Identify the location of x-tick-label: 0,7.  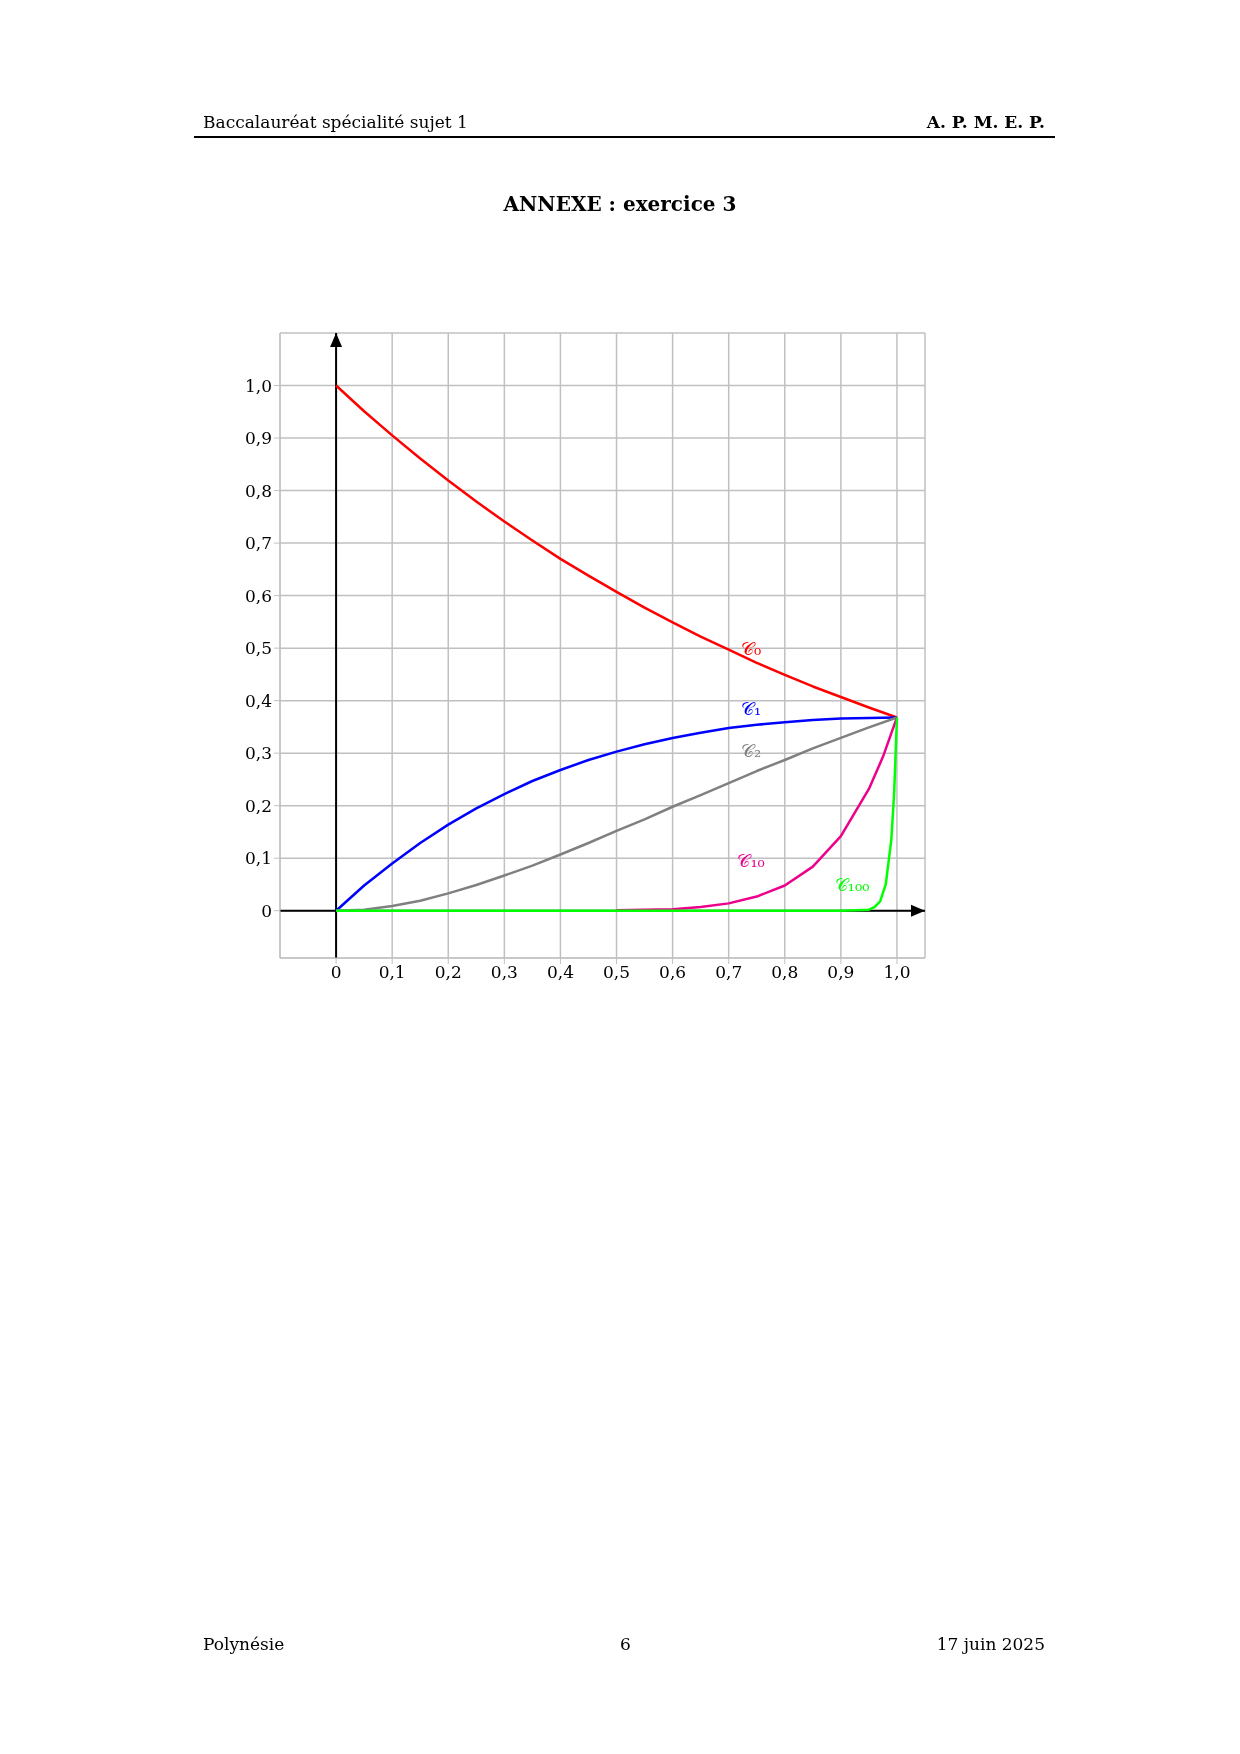
(729, 972).